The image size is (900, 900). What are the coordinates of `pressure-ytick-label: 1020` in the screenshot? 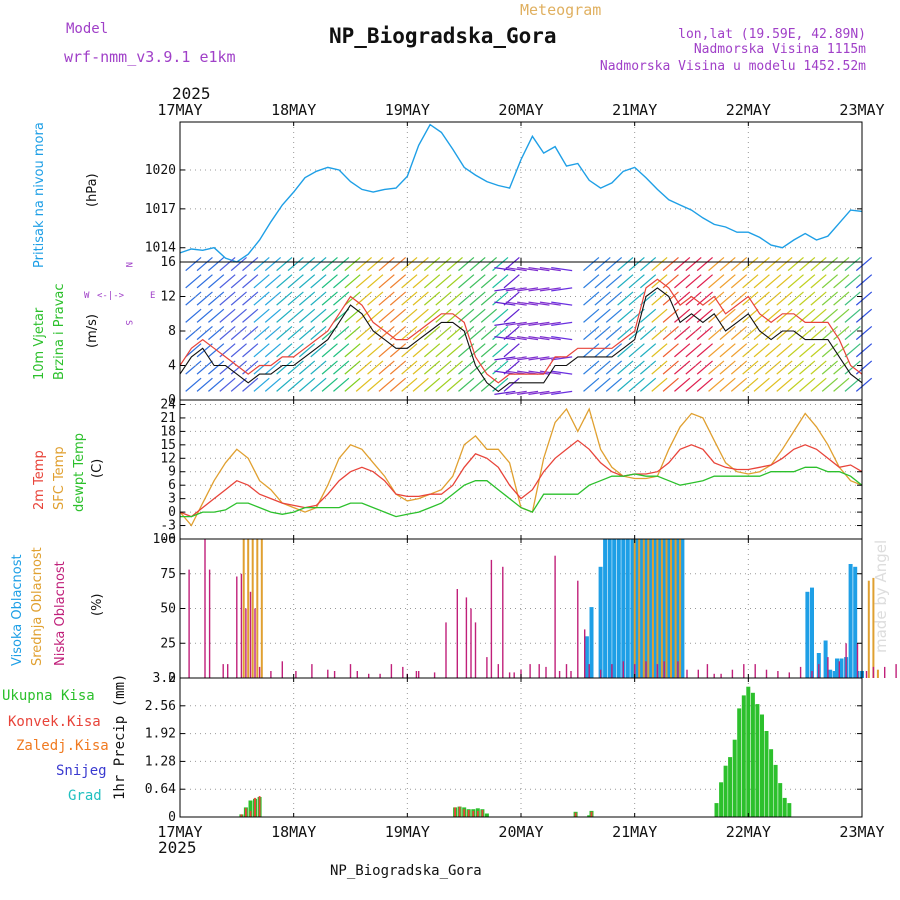 It's located at (160, 170).